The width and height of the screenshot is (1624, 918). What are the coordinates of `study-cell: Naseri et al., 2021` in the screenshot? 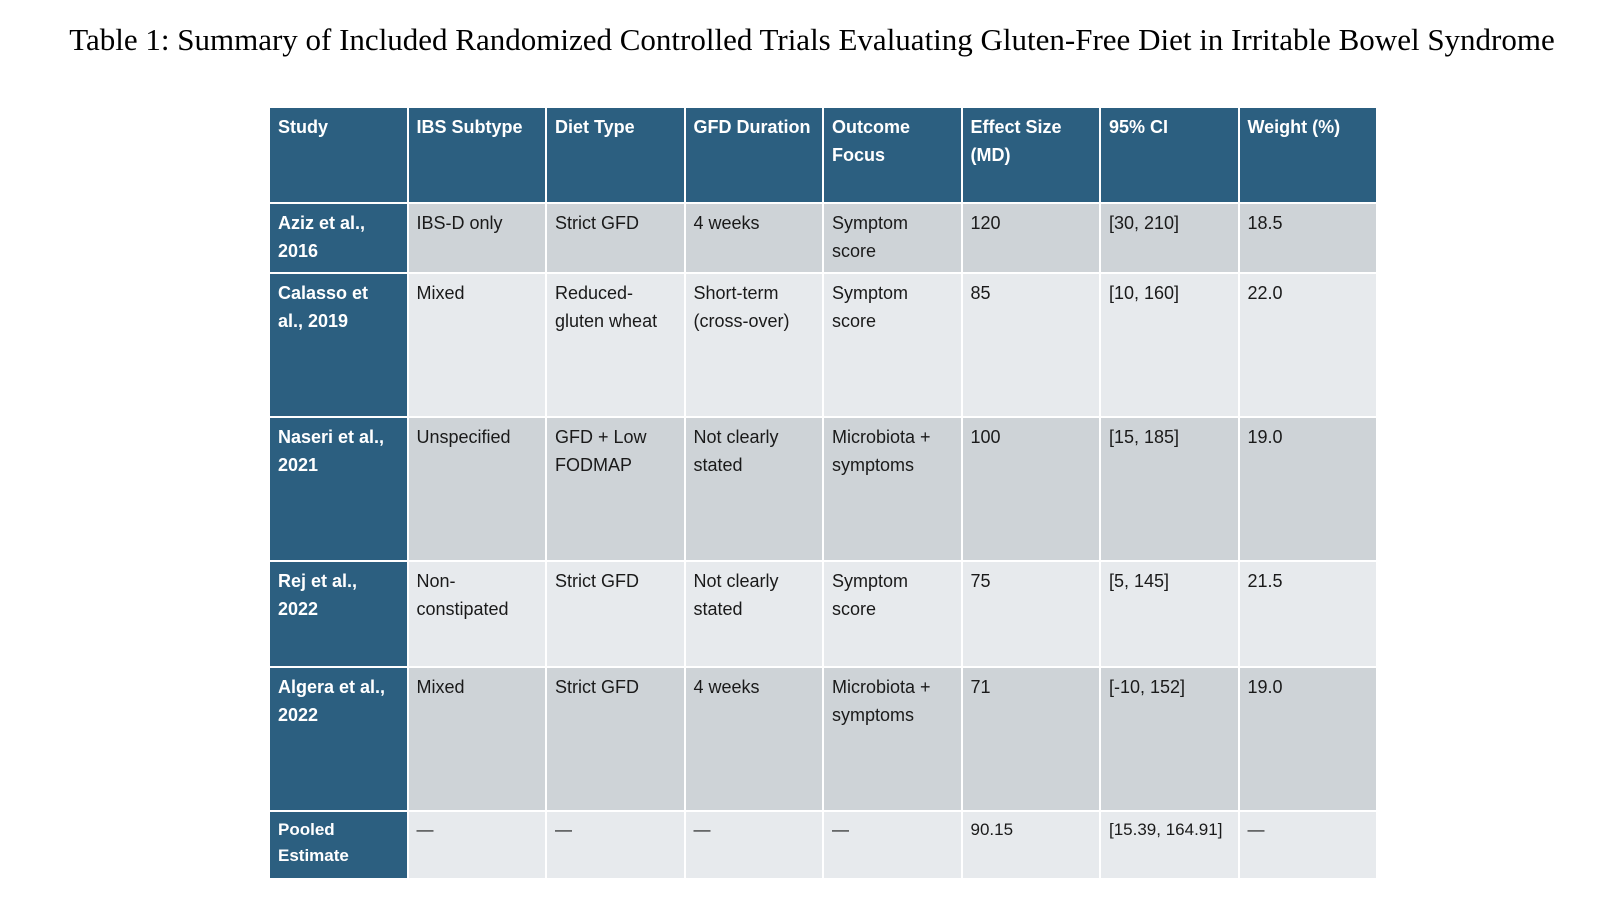 It's located at (338, 489).